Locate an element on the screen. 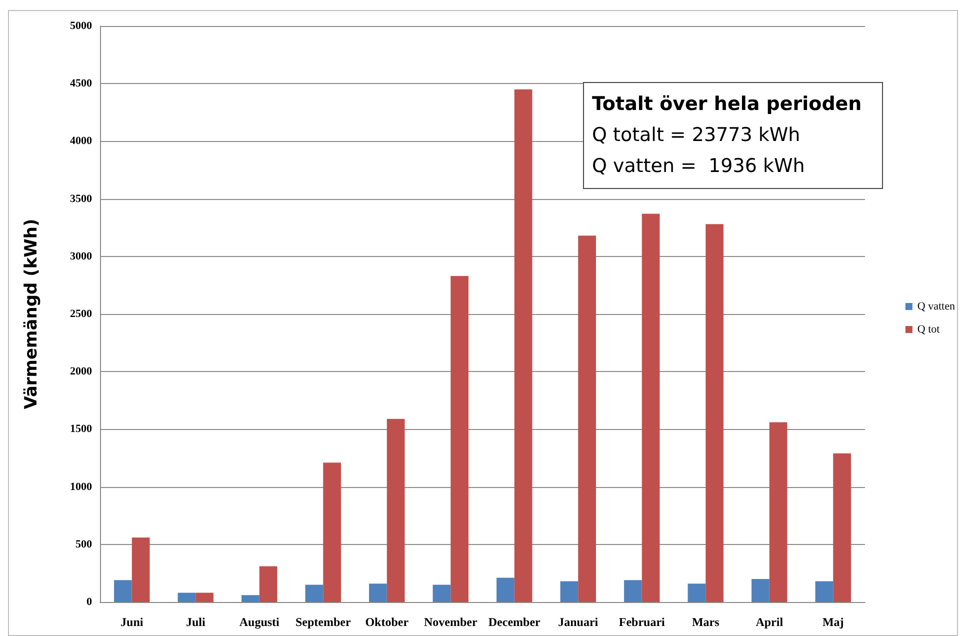 This screenshot has width=962, height=636. y-tick-label: 3500 is located at coordinates (81, 198).